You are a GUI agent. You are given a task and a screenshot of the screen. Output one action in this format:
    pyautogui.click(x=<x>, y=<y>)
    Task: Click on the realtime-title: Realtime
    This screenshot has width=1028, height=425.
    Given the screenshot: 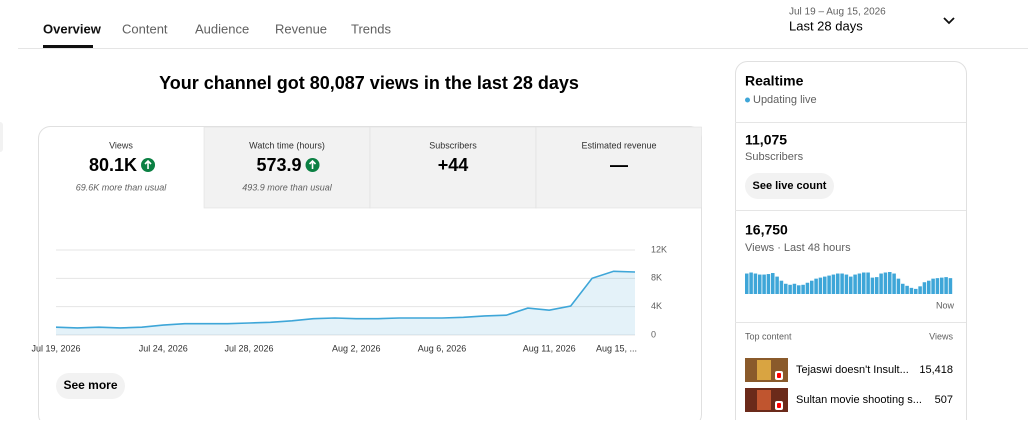 What is the action you would take?
    pyautogui.click(x=774, y=81)
    